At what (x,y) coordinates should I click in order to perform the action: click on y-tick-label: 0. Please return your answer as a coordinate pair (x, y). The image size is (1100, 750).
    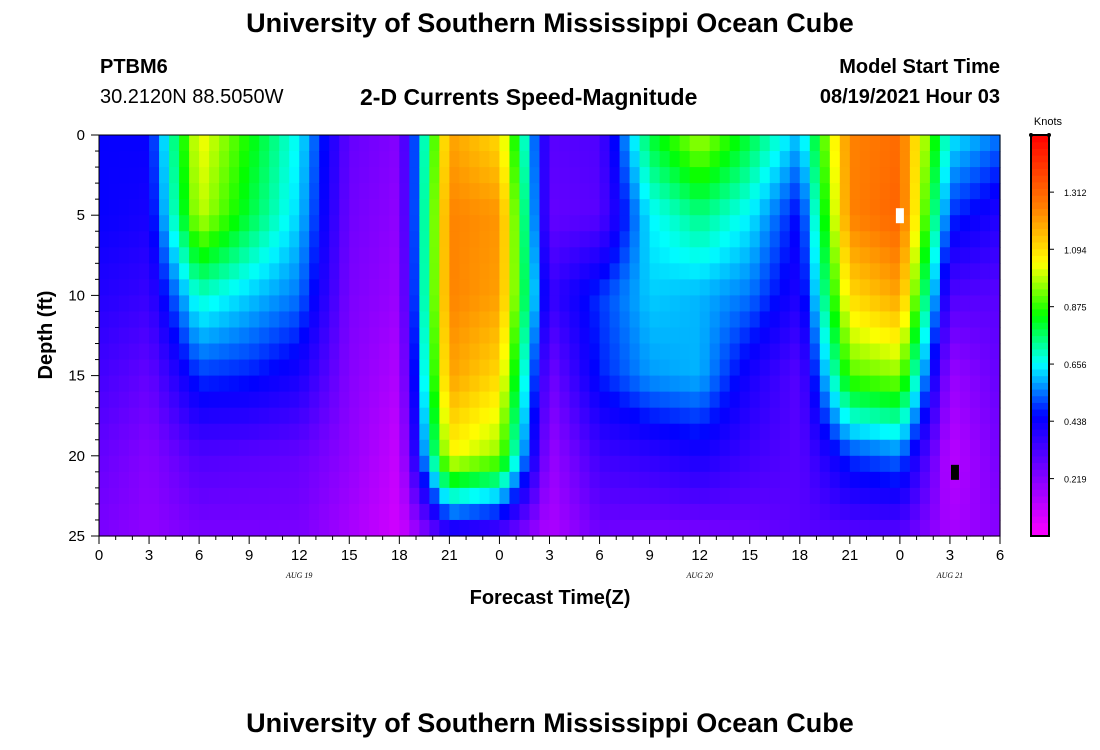
    Looking at the image, I should click on (81, 135).